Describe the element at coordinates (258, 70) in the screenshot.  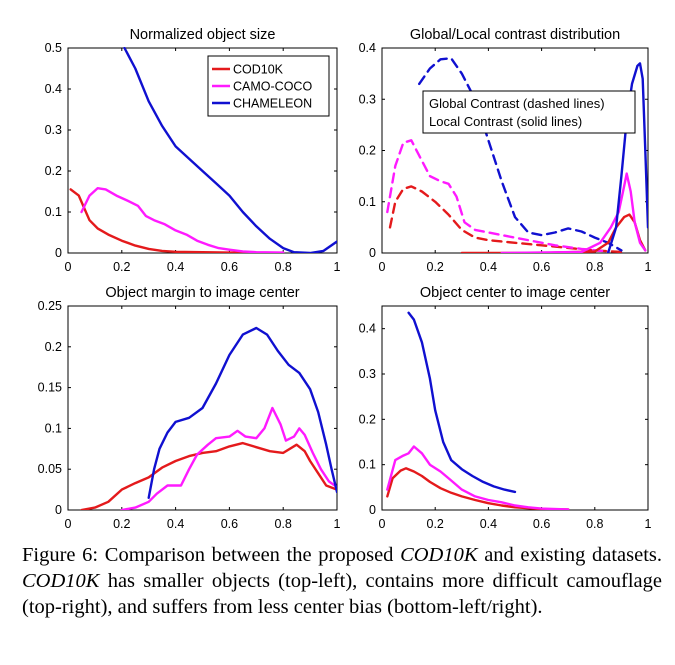
I see `legend-entry-label: COD10K` at that location.